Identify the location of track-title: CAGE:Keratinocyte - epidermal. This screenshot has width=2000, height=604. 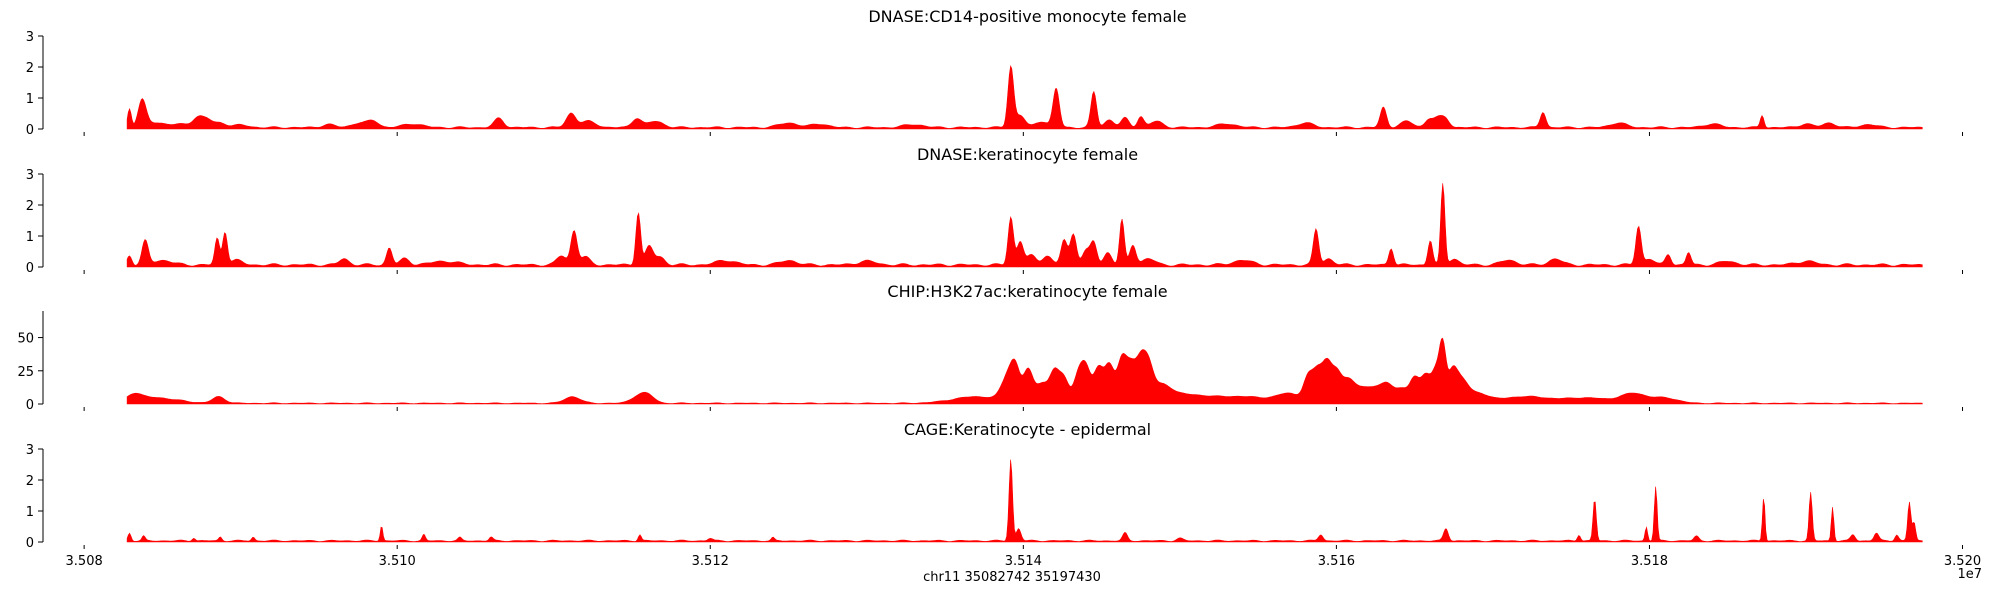
(1027, 429).